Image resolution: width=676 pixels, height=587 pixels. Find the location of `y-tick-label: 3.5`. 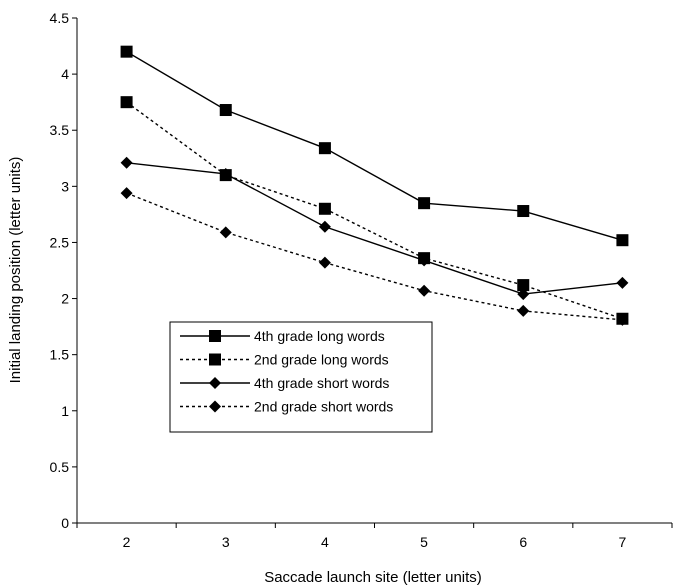

y-tick-label: 3.5 is located at coordinates (60, 130).